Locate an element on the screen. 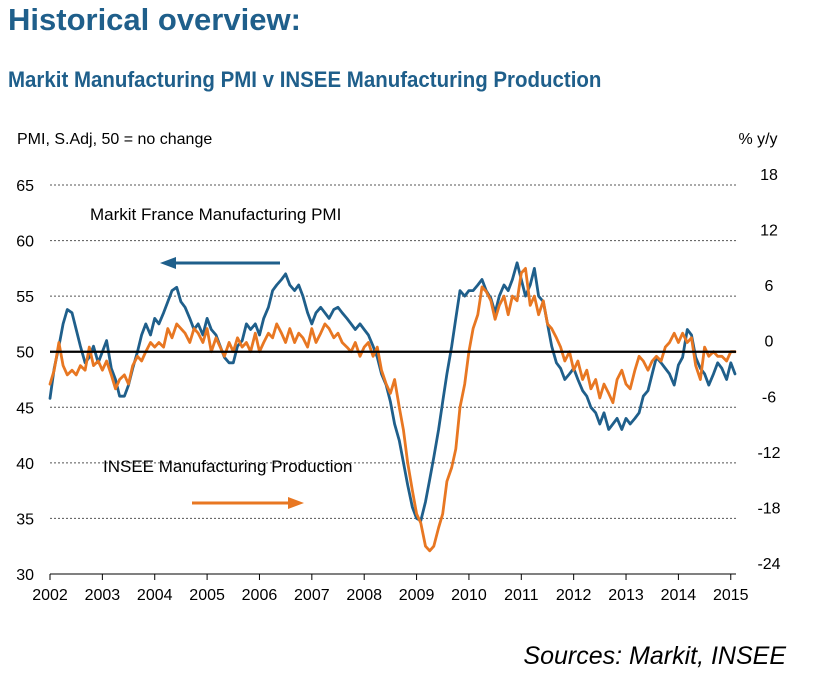 This screenshot has height=683, width=826. insee-annotation-label: INSEE Manufacturing Production is located at coordinates (227, 466).